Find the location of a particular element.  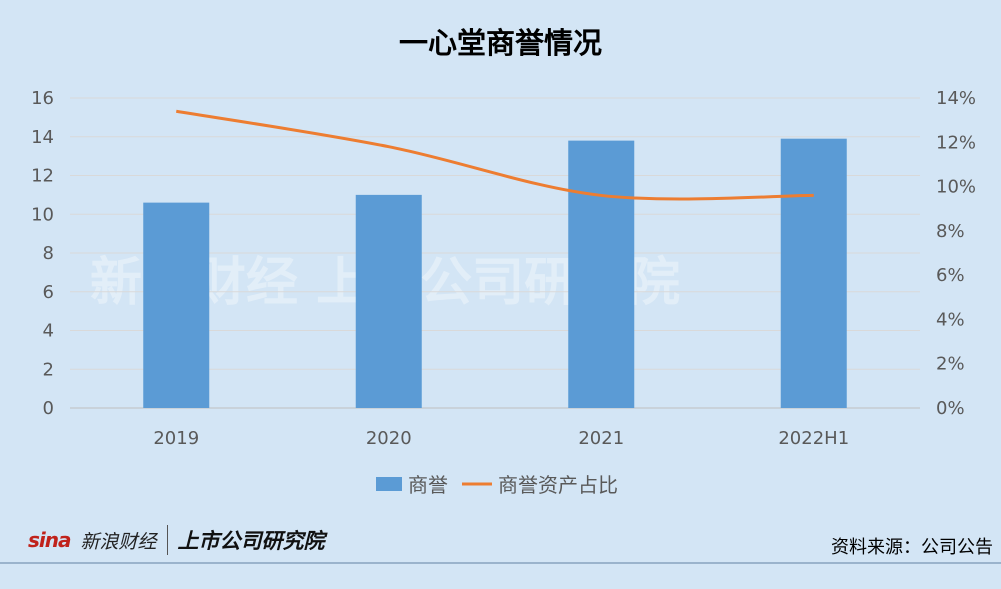

x-axis-labels: 2019 2020 2021 2022H1 is located at coordinates (501, 438).